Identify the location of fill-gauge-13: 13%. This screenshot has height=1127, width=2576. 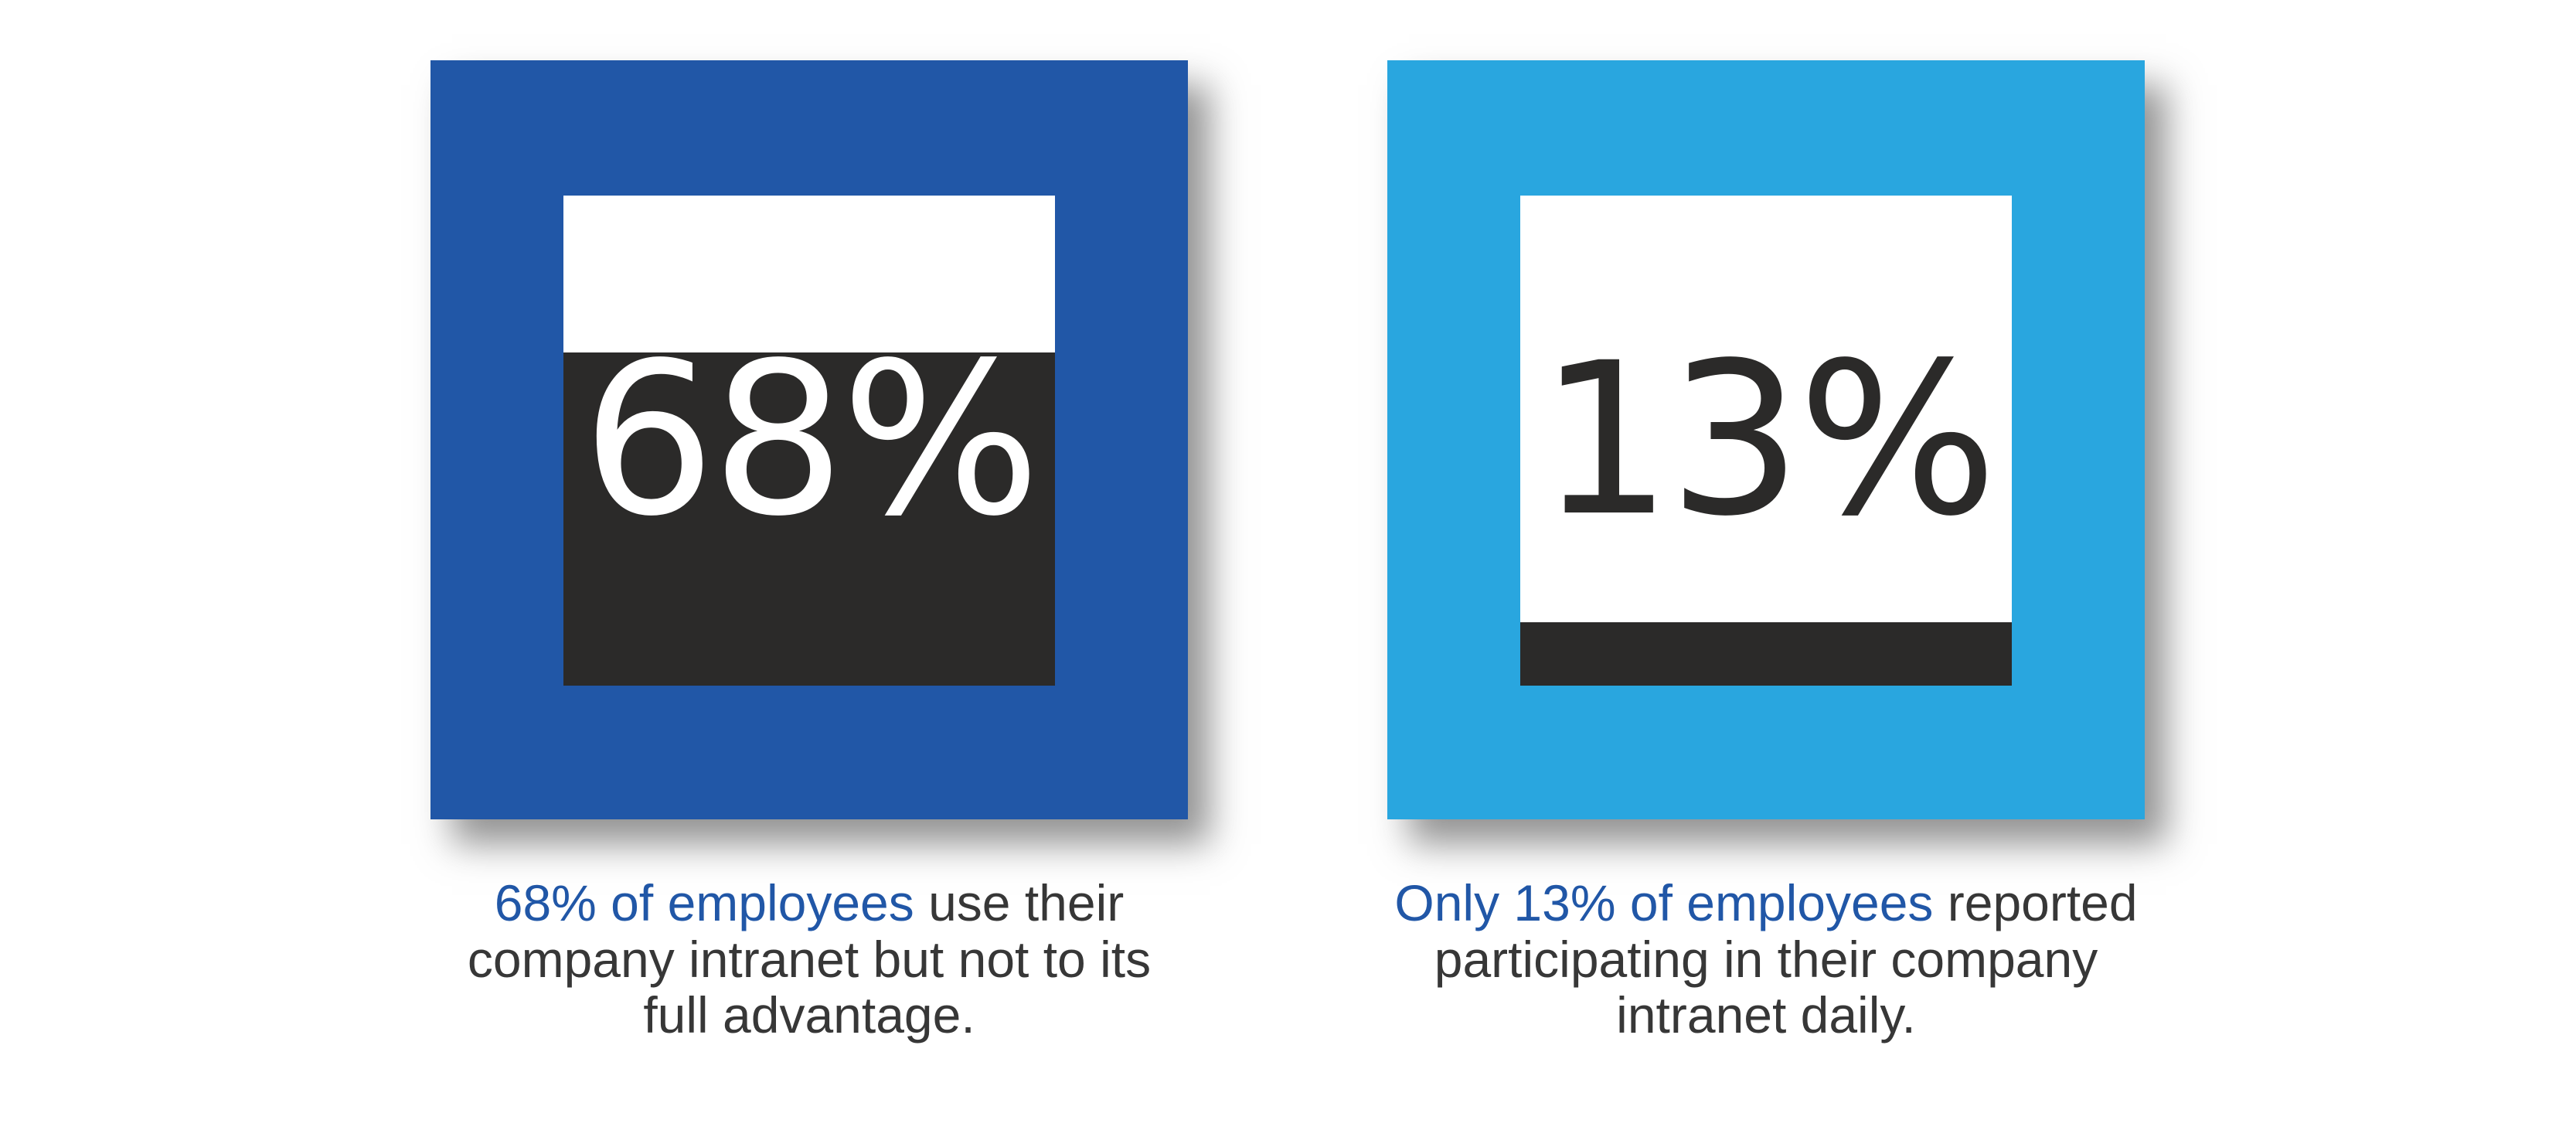
(1766, 441).